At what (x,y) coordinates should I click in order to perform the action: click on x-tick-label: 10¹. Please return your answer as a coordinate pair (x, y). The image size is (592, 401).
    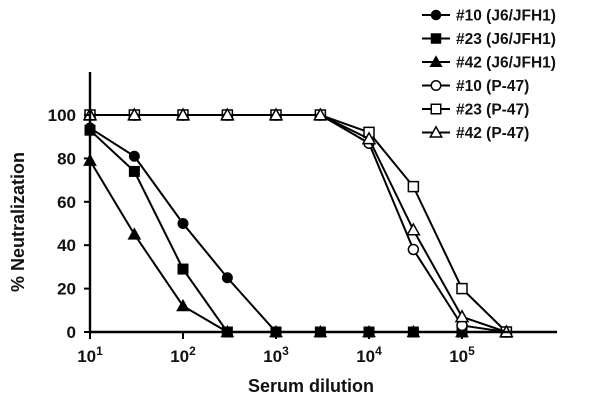
    Looking at the image, I should click on (90, 355).